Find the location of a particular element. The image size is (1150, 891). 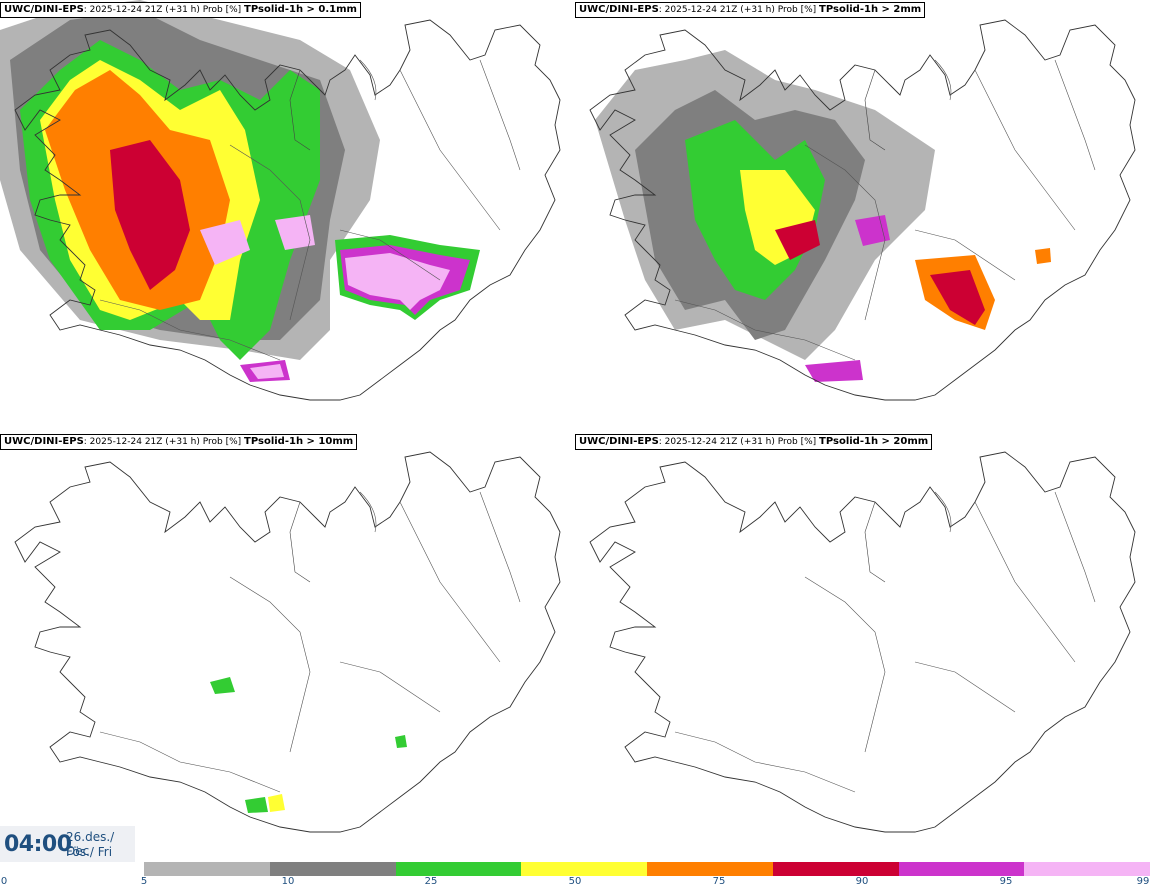

legend-tick-label: 50 is located at coordinates (575, 881).